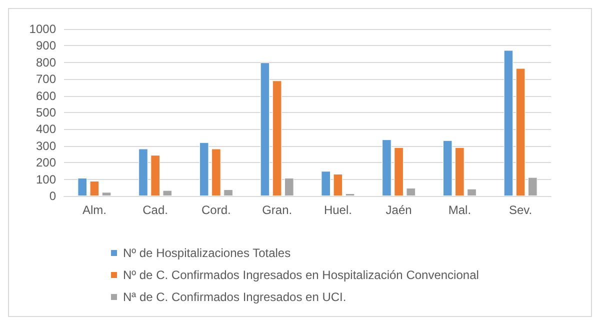 Image resolution: width=600 pixels, height=325 pixels. I want to click on y-tick-label: 600, so click(46, 95).